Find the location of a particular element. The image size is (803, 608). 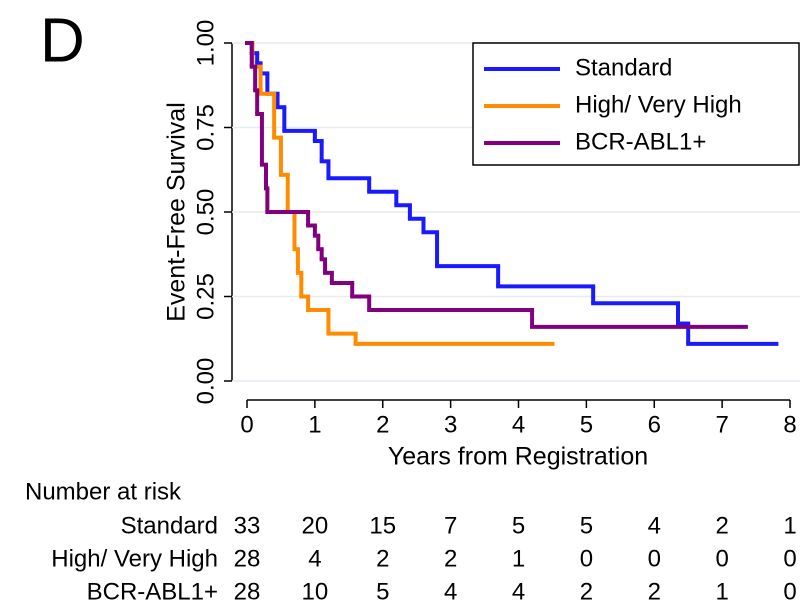

y-tick-label: 1.00 is located at coordinates (205, 43).